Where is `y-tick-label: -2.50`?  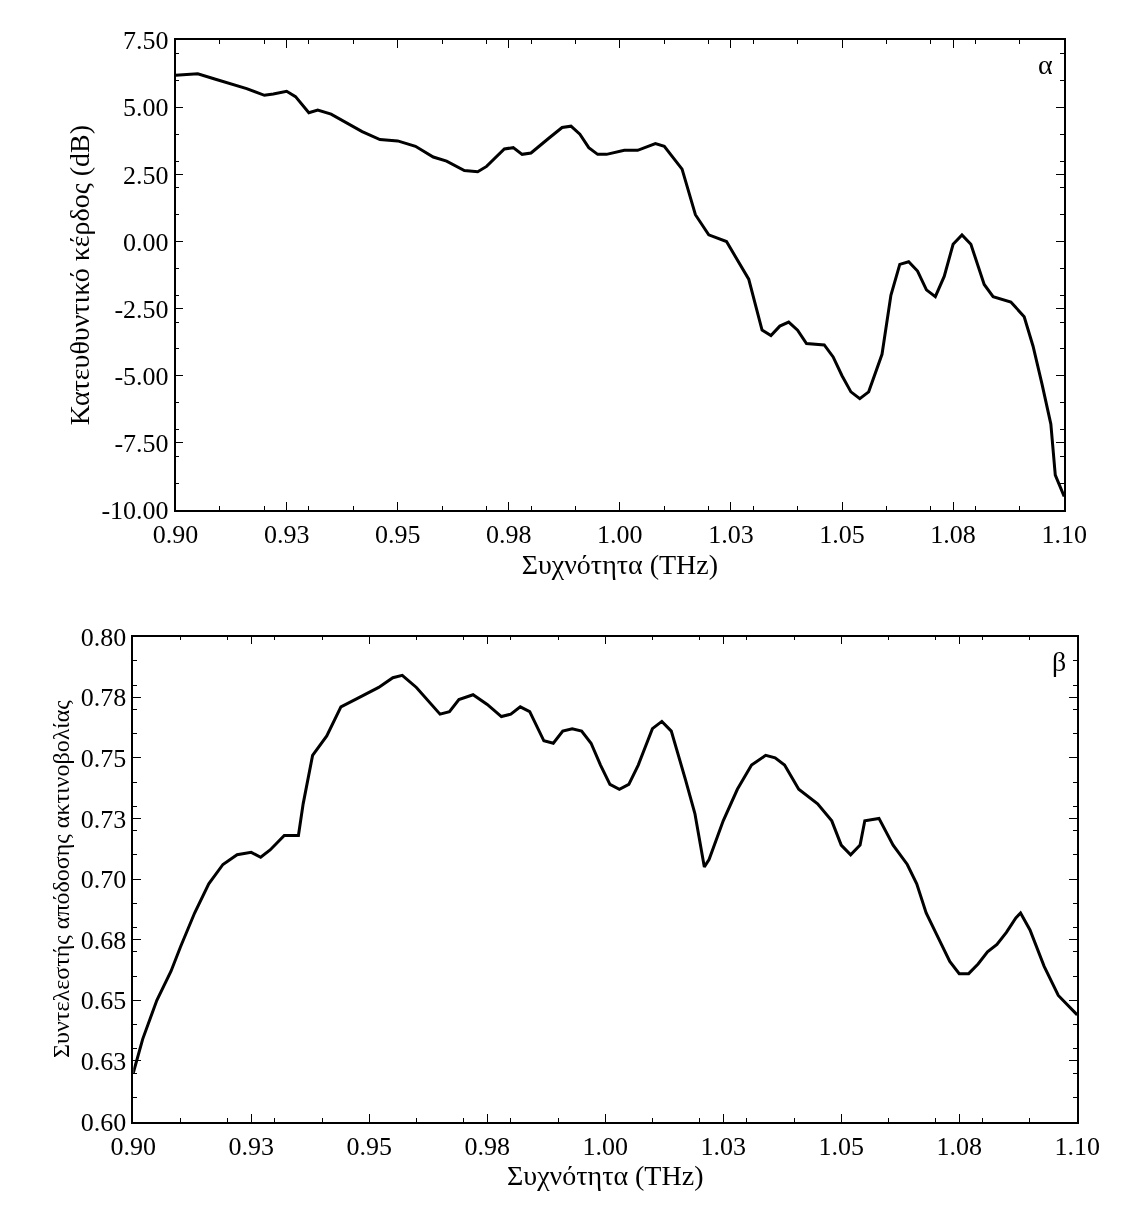 y-tick-label: -2.50 is located at coordinates (141, 309).